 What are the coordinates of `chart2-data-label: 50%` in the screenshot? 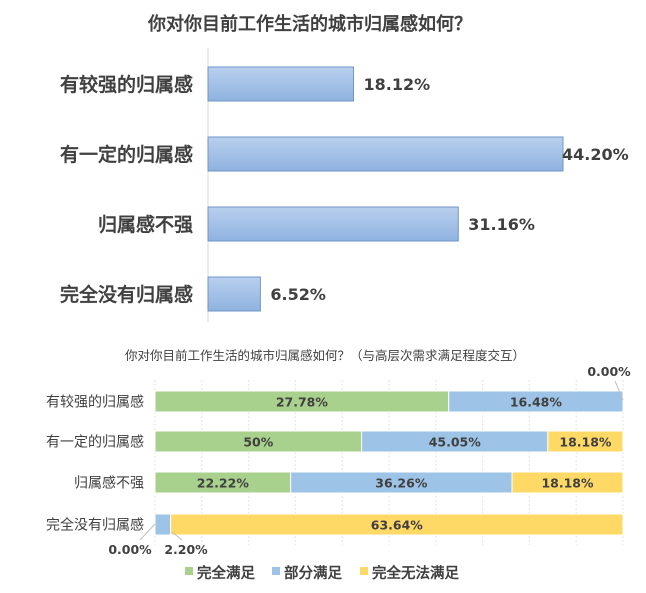 It's located at (258, 442).